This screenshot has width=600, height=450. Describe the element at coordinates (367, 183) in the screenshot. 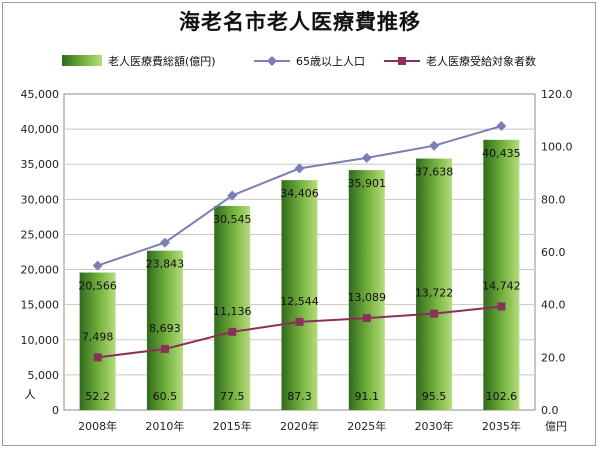

I see `population-data-label: 35,901` at that location.